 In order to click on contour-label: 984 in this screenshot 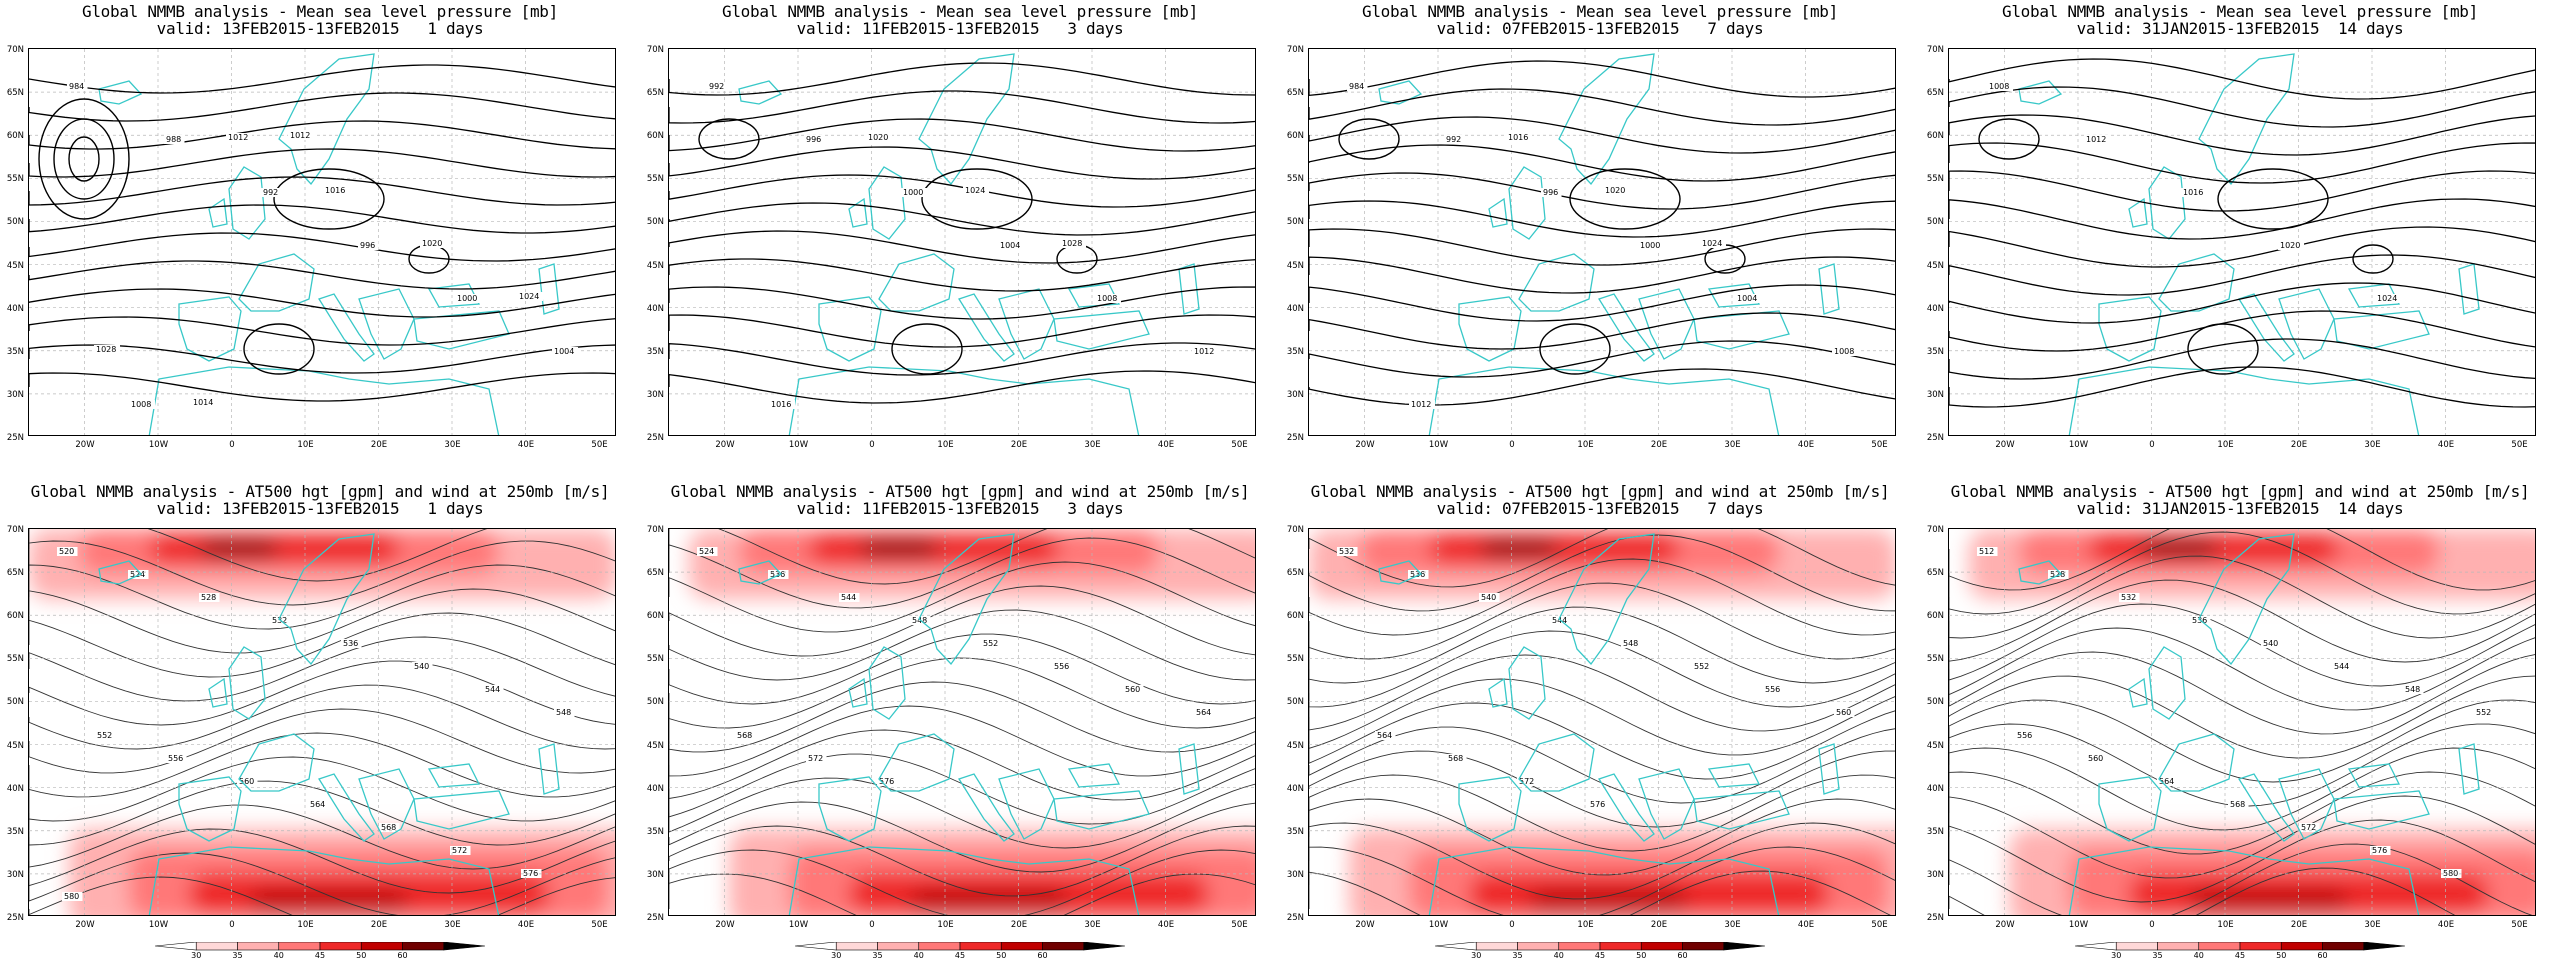, I will do `click(76, 86)`.